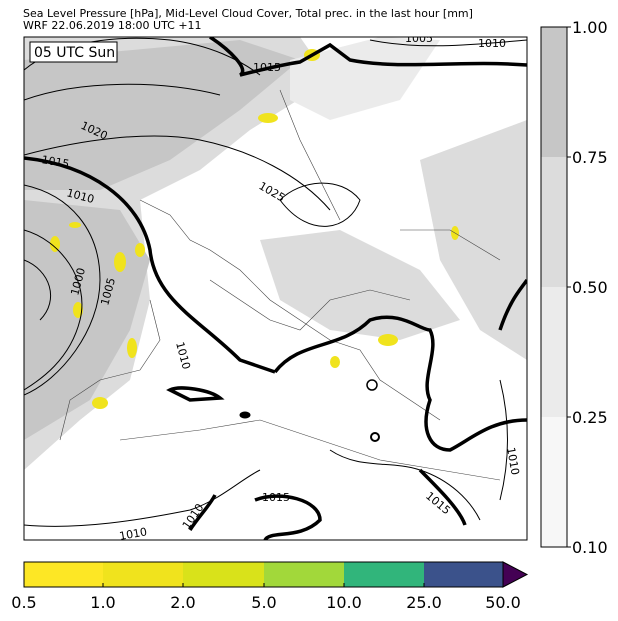 The width and height of the screenshot is (618, 621). Describe the element at coordinates (23, 602) in the screenshot. I see `colorbar-tick-label: 0.5` at that location.